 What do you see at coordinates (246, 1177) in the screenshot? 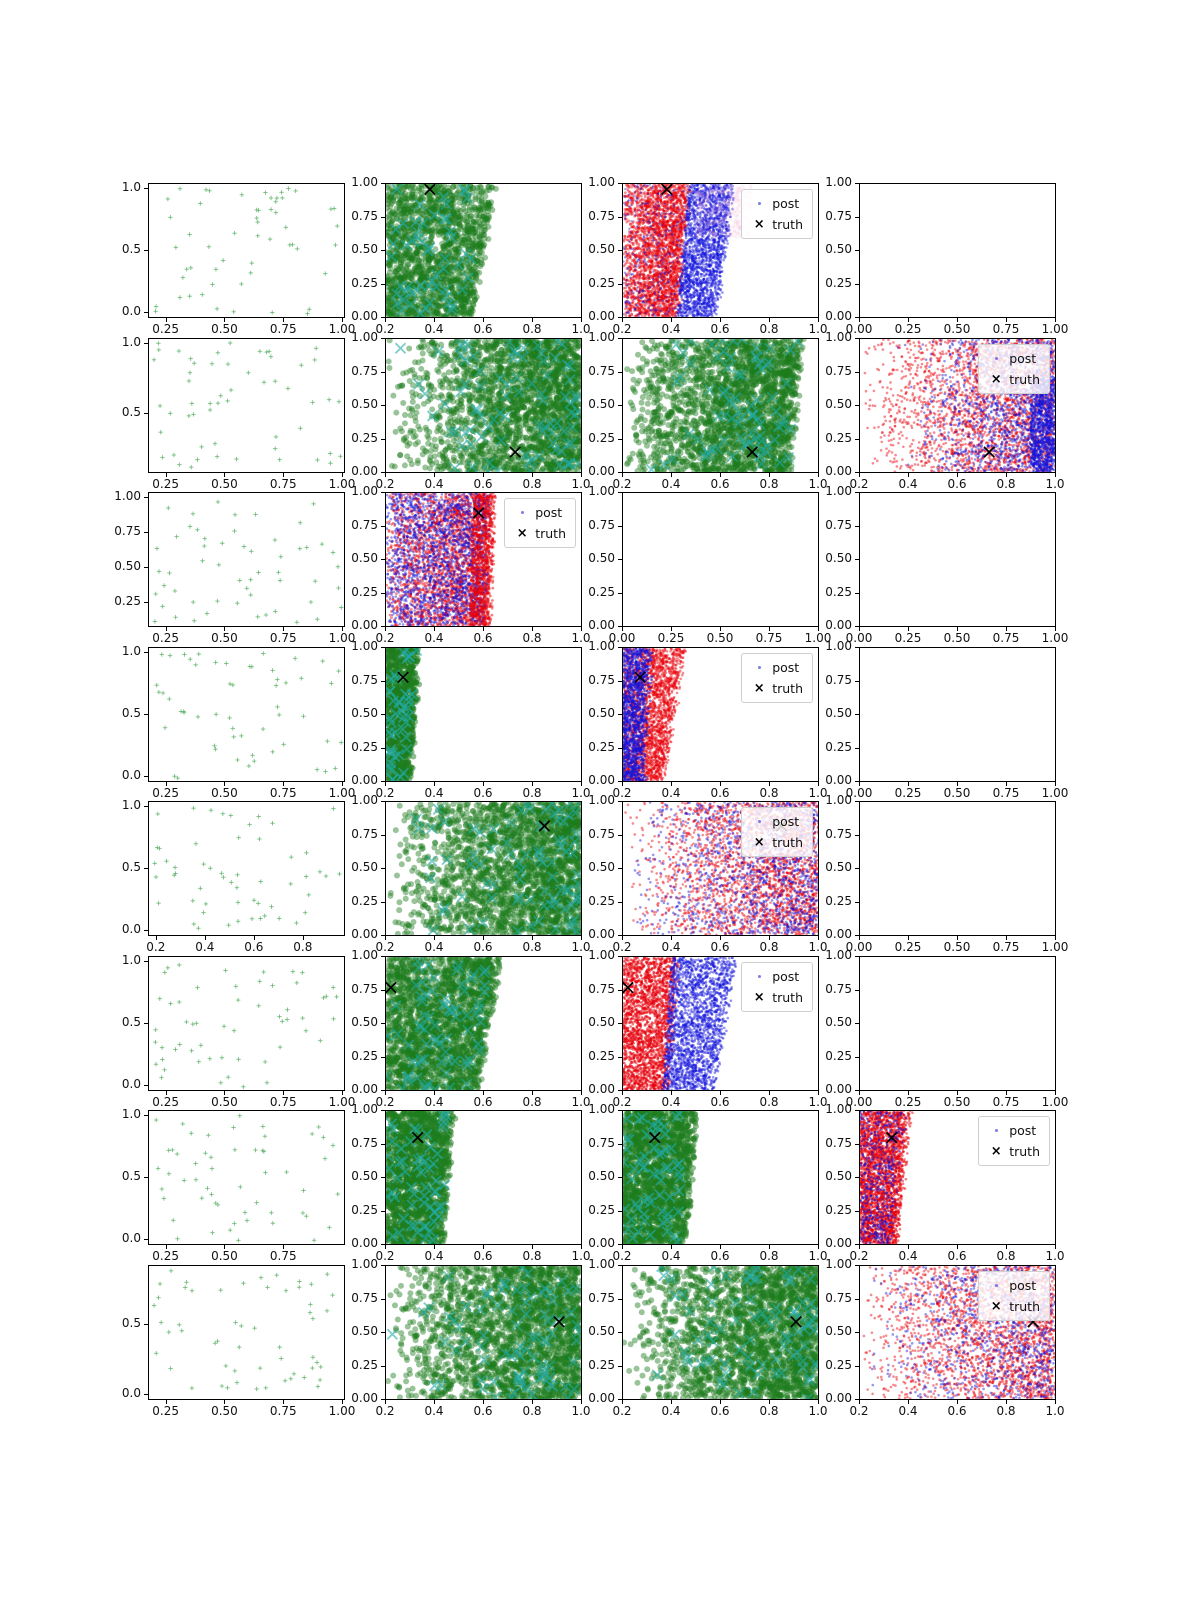
I see `scatter-canvas-r7c1` at bounding box center [246, 1177].